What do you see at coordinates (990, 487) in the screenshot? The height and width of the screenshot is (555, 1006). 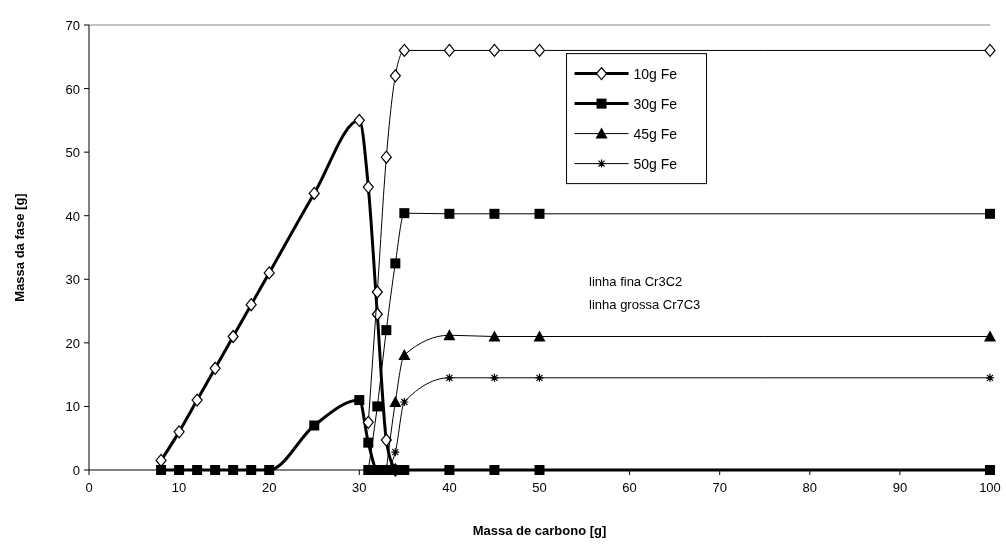 I see `x-tick-label: 100` at bounding box center [990, 487].